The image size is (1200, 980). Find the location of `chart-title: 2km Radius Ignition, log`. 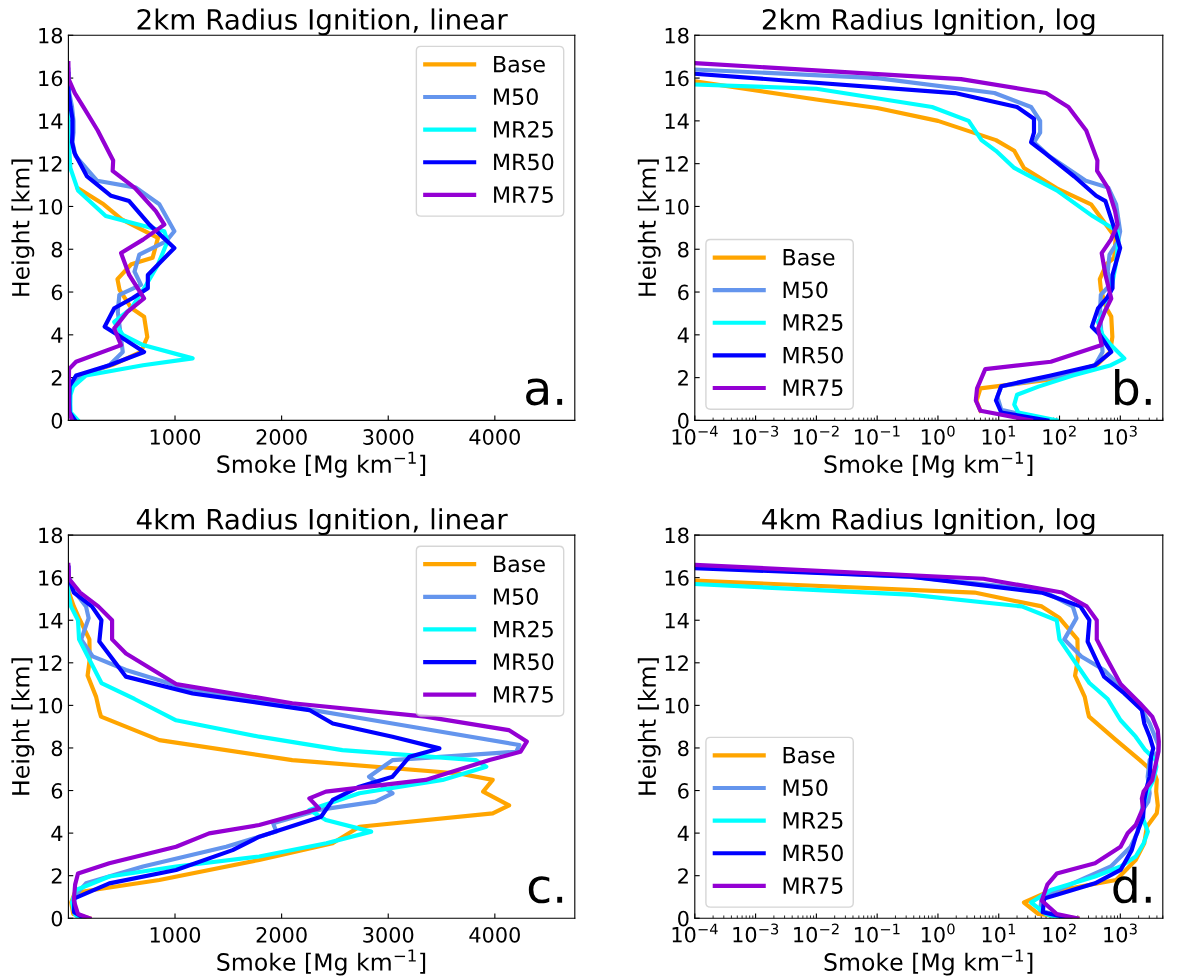

chart-title: 2km Radius Ignition, log is located at coordinates (928, 22).